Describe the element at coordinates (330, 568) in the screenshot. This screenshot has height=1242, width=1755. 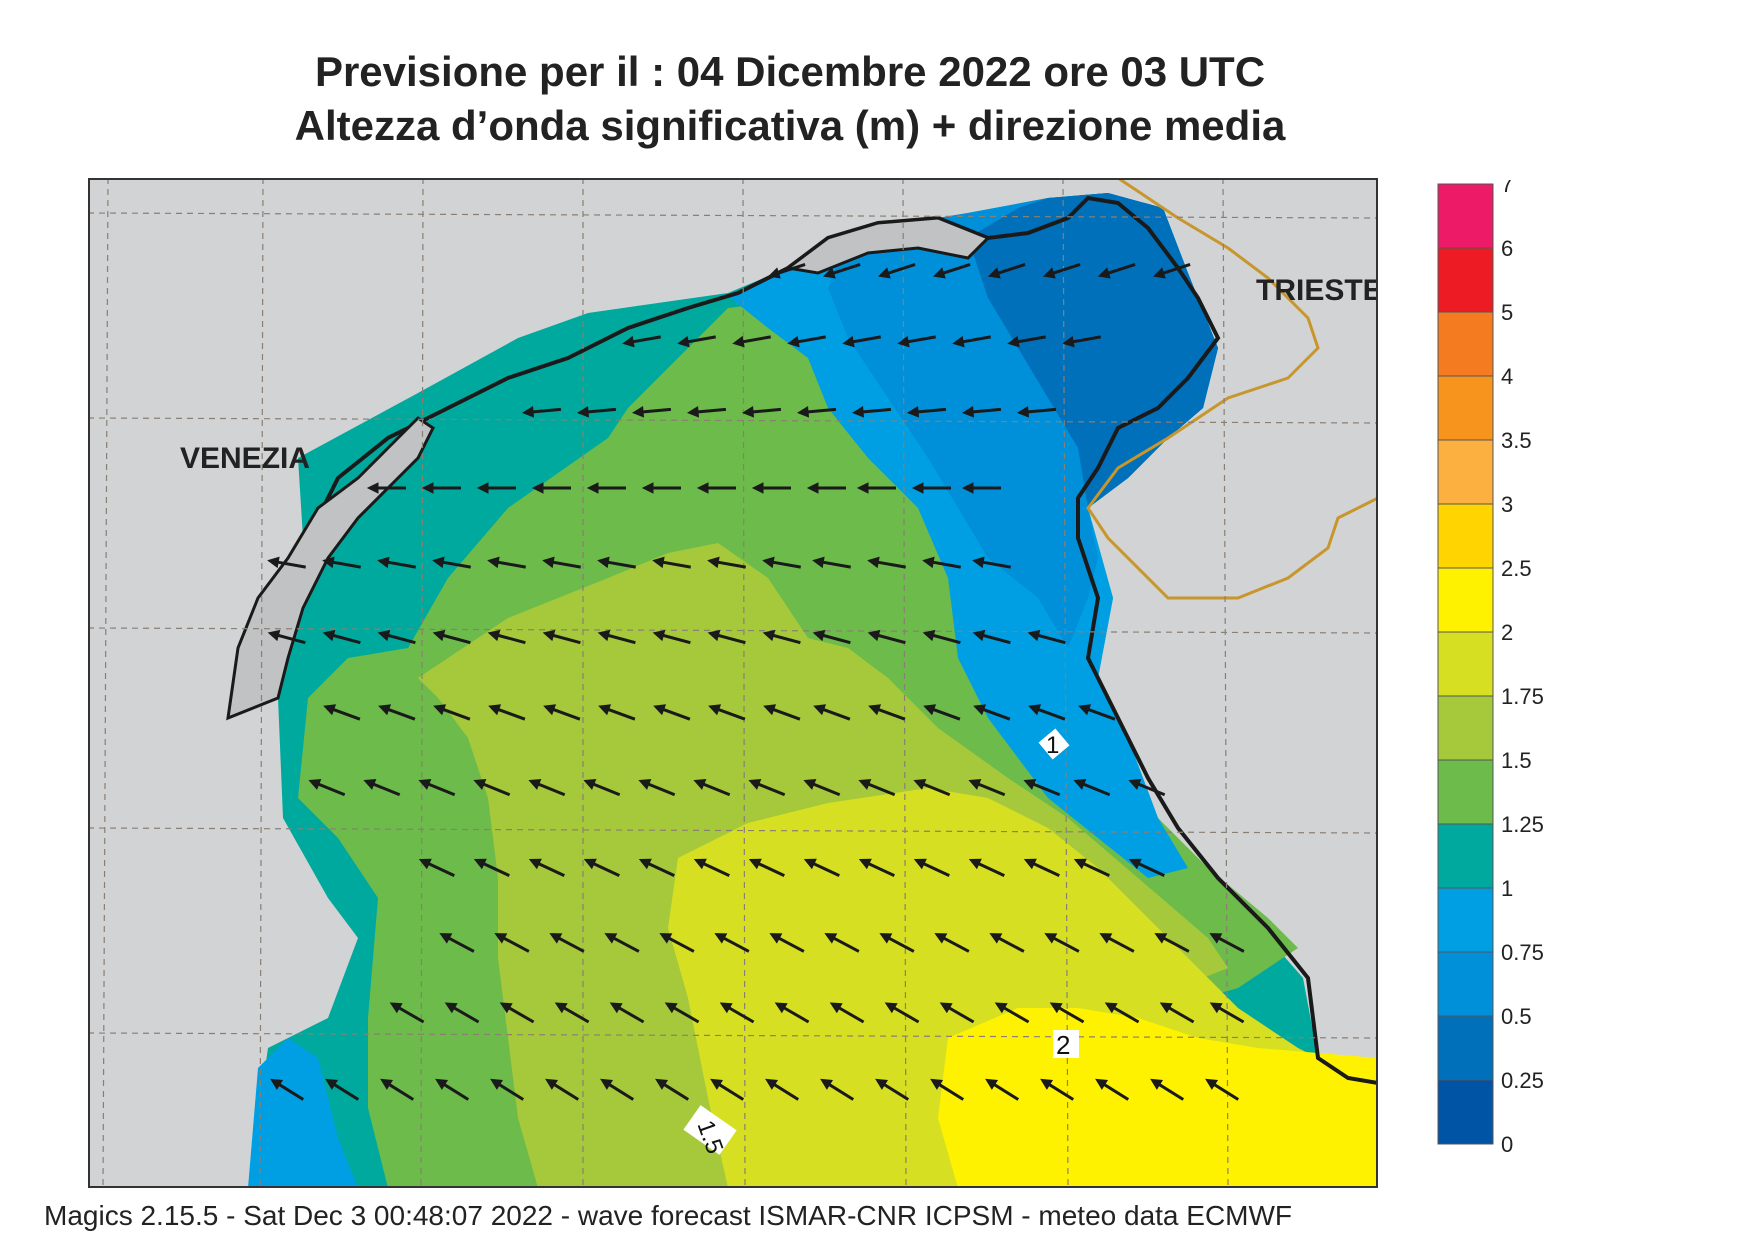
I see `venice-lagoon-land` at that location.